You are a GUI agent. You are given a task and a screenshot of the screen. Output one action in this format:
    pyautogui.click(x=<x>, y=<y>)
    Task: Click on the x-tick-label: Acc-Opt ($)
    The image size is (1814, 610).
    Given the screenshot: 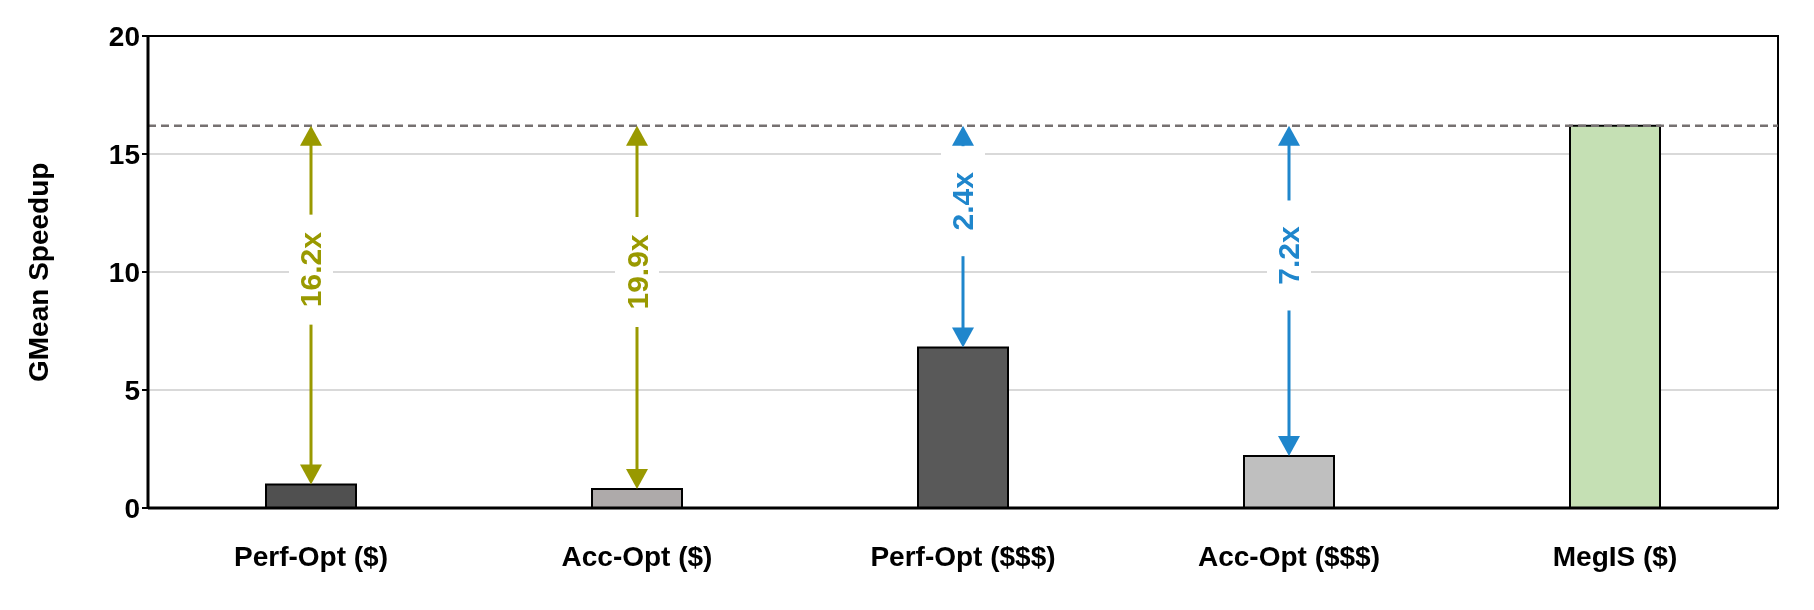 What is the action you would take?
    pyautogui.click(x=637, y=556)
    